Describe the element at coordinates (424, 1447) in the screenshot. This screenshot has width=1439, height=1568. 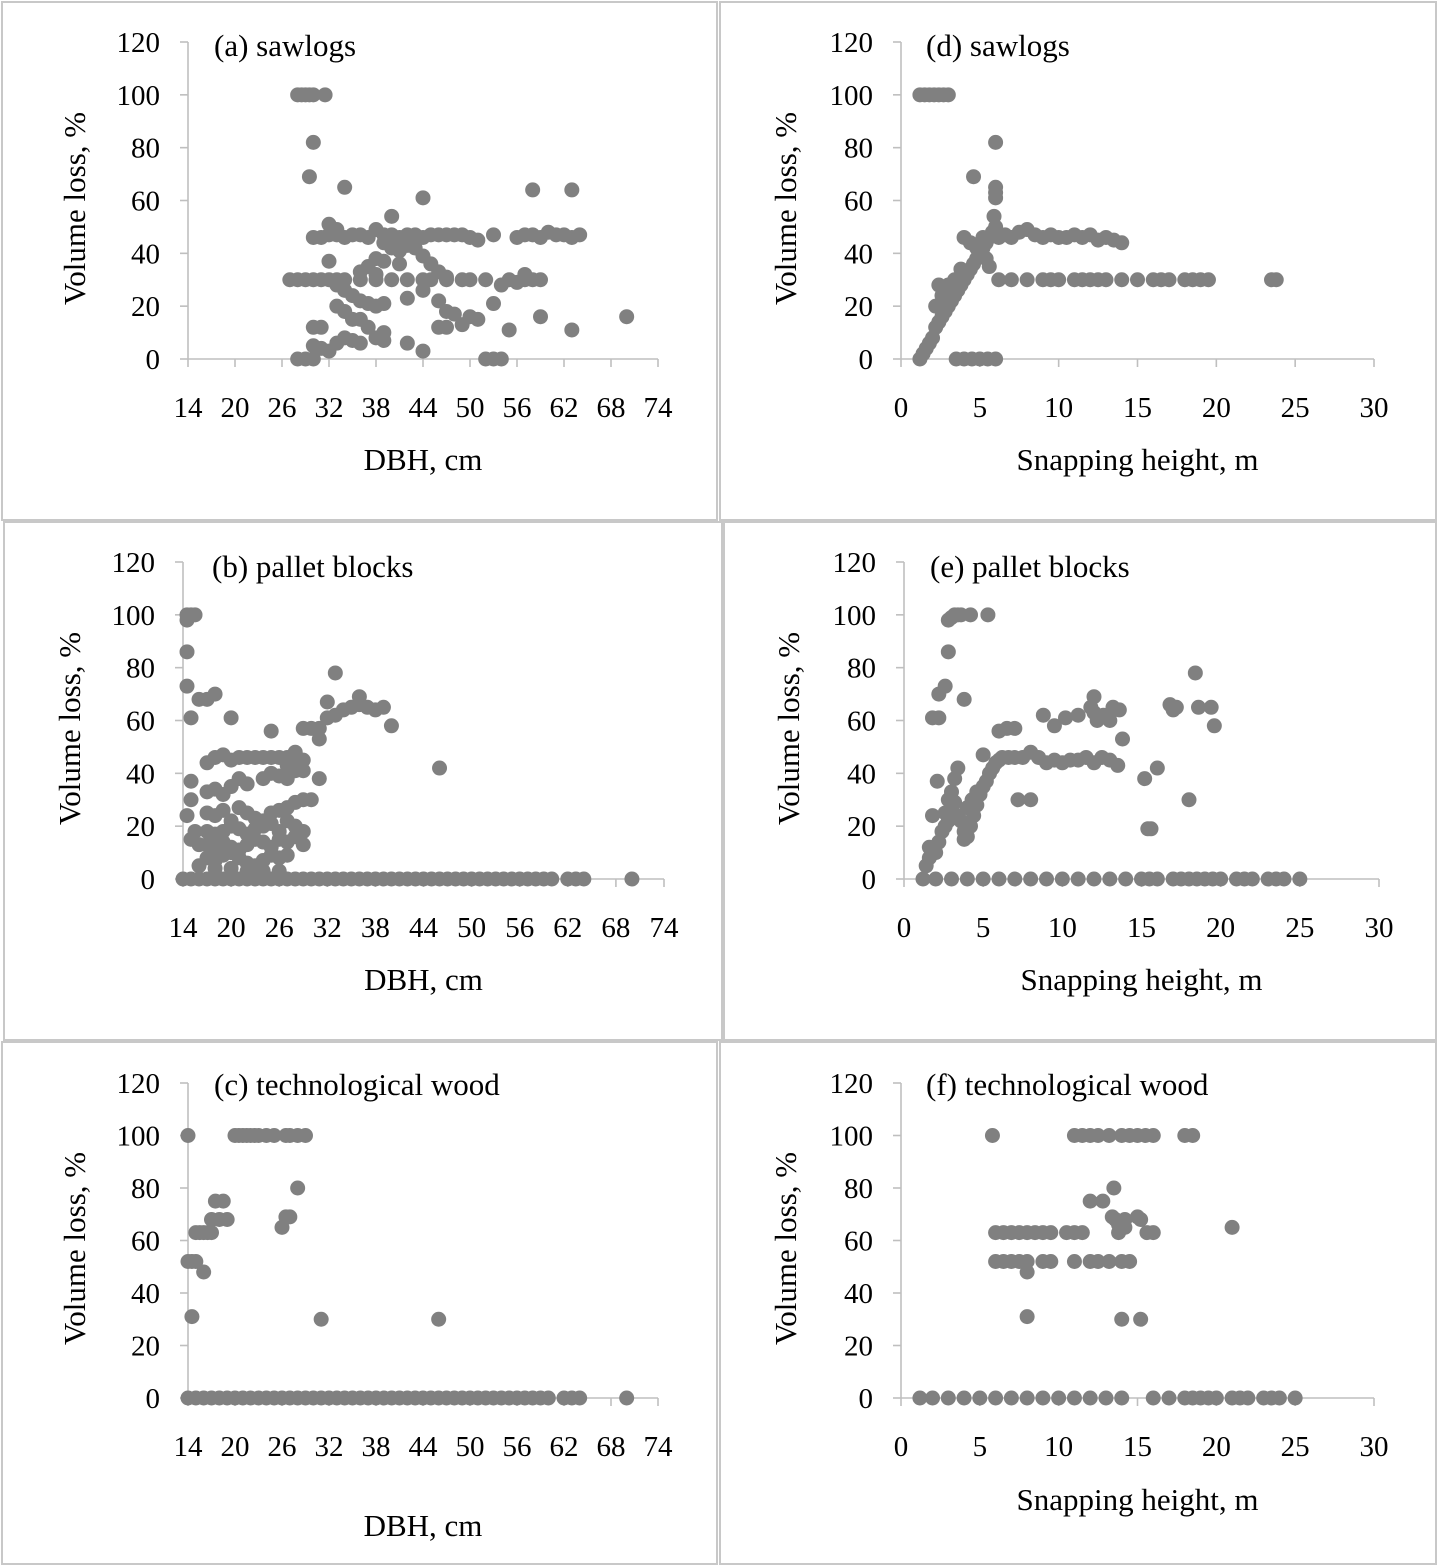
I see `x-tick-label: 44` at that location.